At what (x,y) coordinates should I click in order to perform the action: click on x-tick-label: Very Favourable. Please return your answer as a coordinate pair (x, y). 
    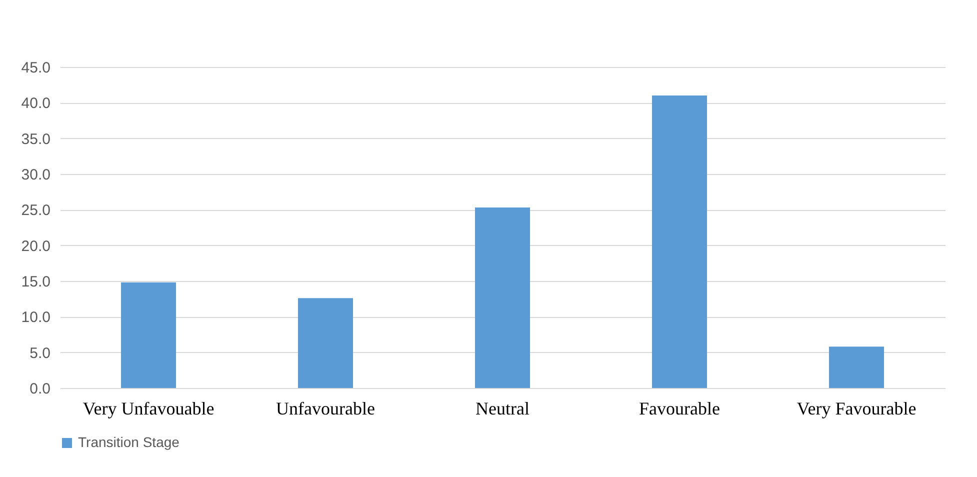
    Looking at the image, I should click on (856, 408).